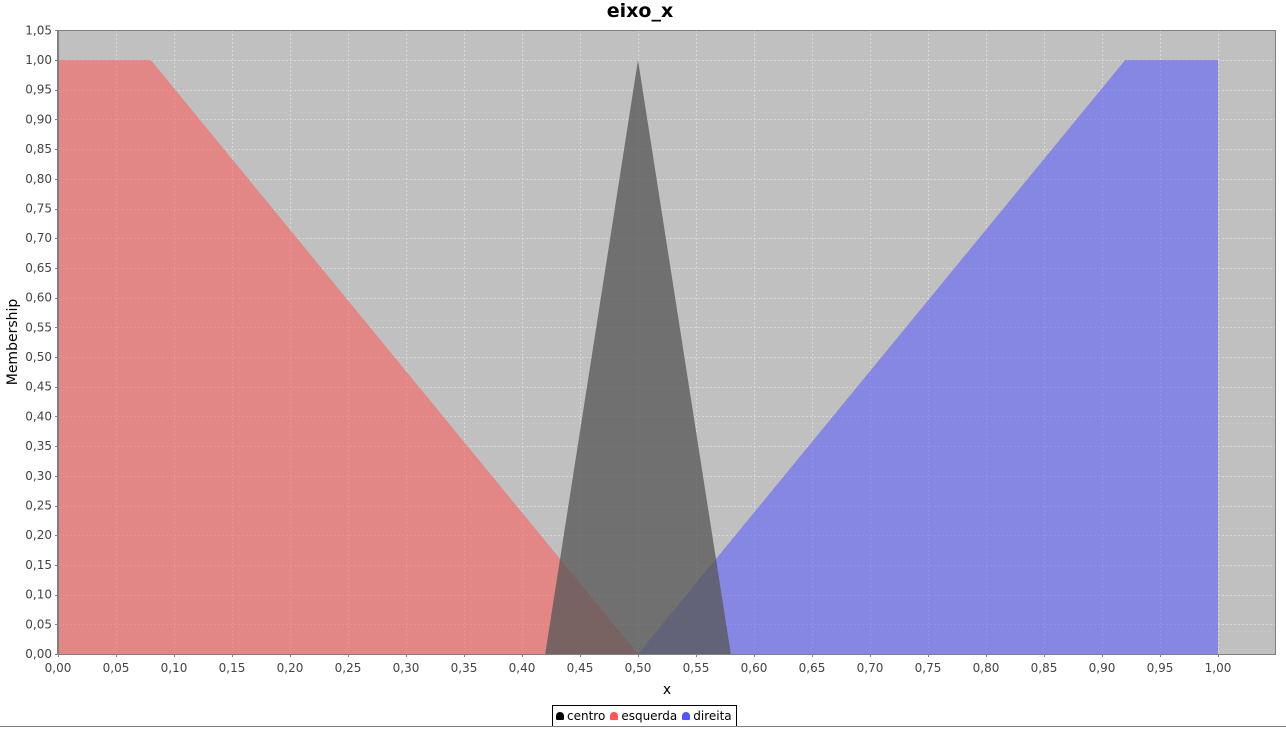 Image resolution: width=1286 pixels, height=729 pixels. I want to click on legend-label-centro: centro, so click(586, 716).